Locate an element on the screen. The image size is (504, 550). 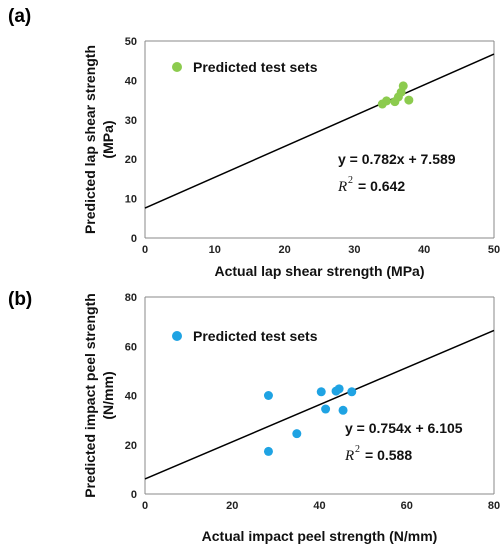
panel-b-legend-marker is located at coordinates (177, 336).